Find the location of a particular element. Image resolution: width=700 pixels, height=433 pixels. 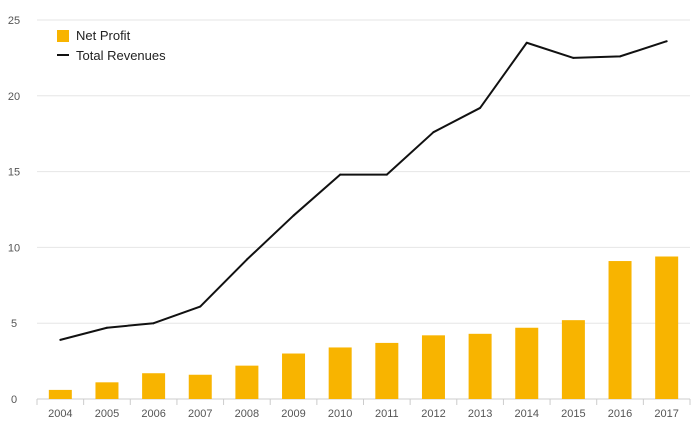

x-tick-label: 2013 is located at coordinates (480, 414).